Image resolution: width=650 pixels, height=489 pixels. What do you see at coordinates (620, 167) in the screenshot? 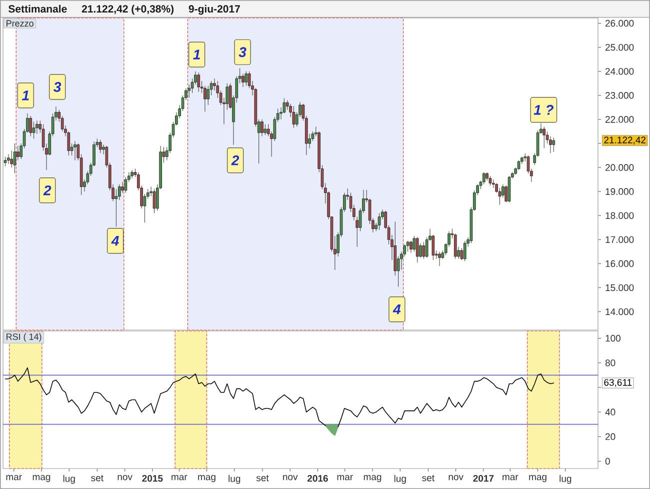
I see `y-tick-label: 20.000` at bounding box center [620, 167].